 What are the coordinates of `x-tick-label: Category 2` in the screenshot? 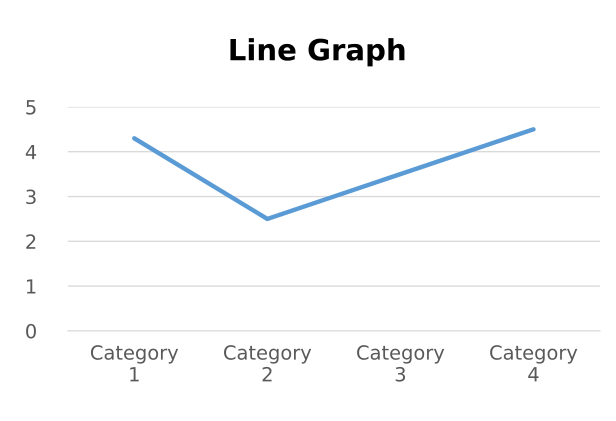 It's located at (268, 363).